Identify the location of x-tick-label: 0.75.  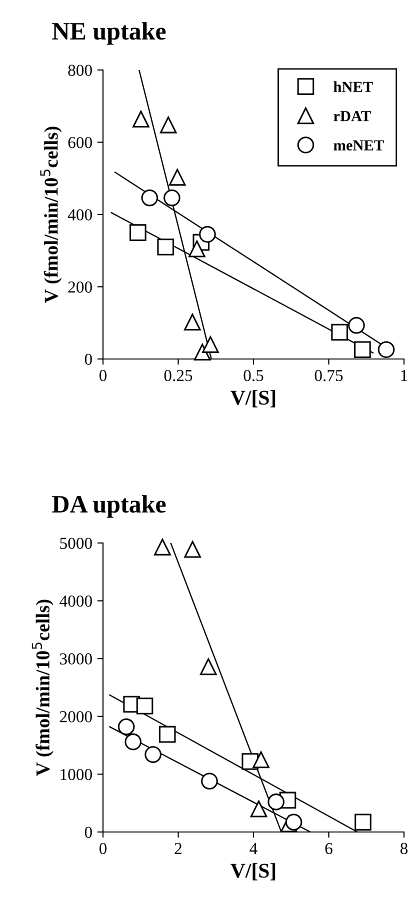
(328, 376).